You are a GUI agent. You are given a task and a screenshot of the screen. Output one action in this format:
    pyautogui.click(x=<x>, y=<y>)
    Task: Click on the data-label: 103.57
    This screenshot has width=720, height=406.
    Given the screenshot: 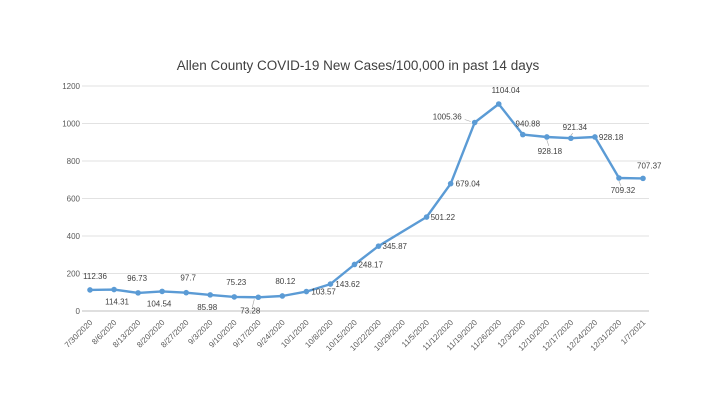 What is the action you would take?
    pyautogui.click(x=323, y=292)
    